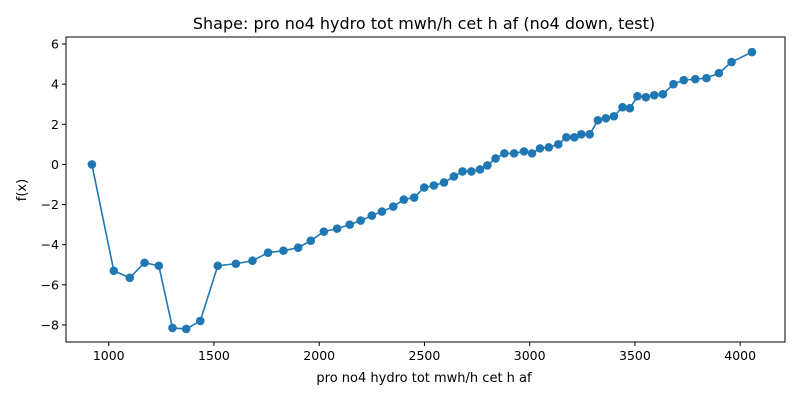 Image resolution: width=800 pixels, height=400 pixels. What do you see at coordinates (425, 355) in the screenshot?
I see `x-tick-label: 2500` at bounding box center [425, 355].